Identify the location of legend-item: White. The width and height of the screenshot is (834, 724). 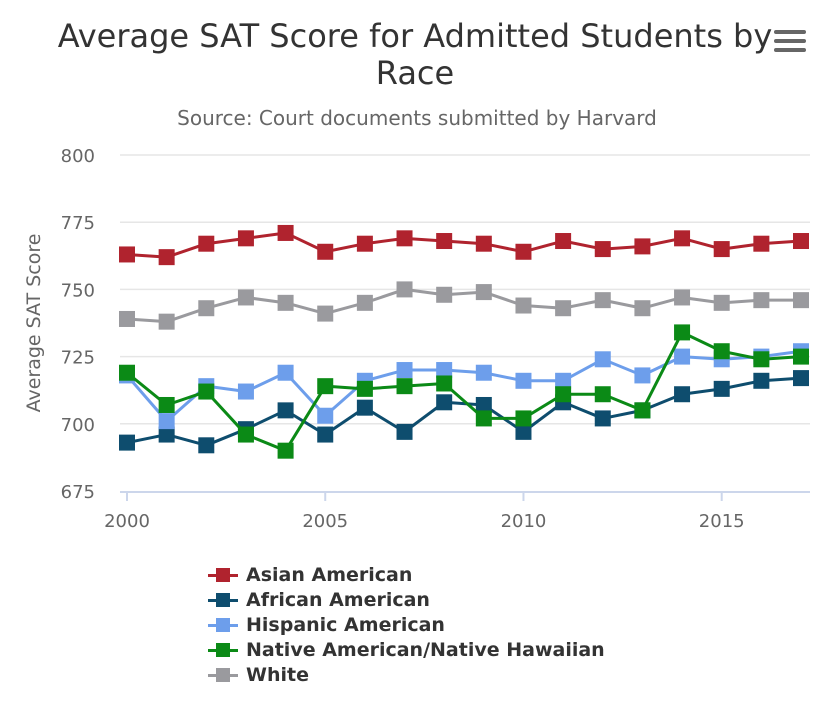
(406, 674).